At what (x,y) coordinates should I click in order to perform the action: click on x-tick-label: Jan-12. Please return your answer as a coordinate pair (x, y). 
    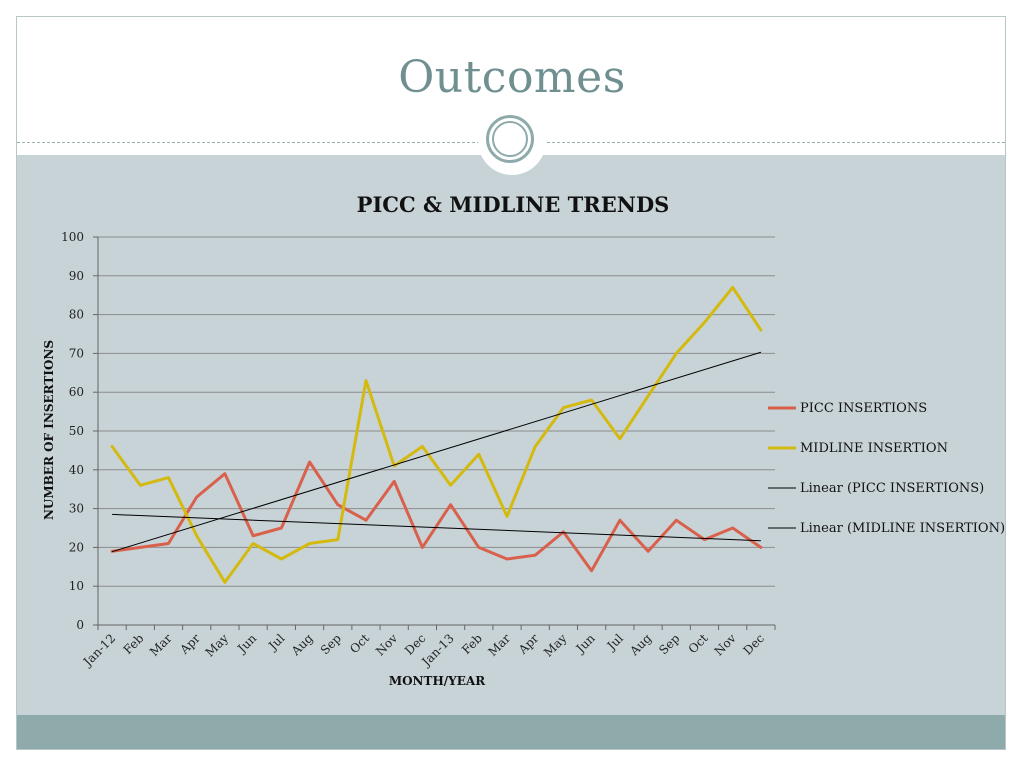
    Looking at the image, I should click on (98, 650).